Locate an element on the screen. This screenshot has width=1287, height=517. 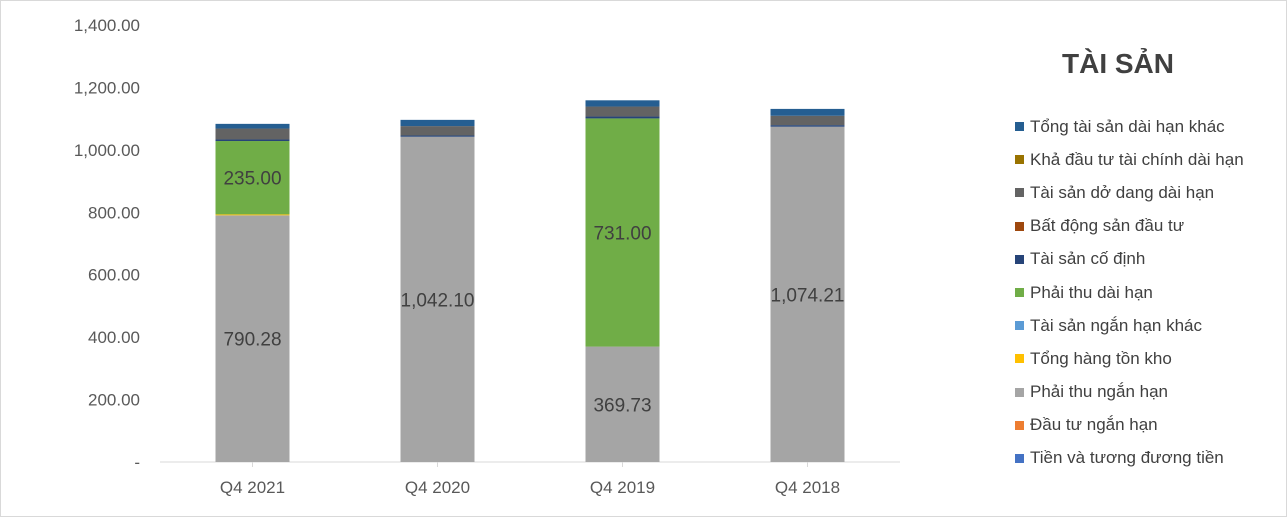
legend-label: Tài sản ngắn hạn khác is located at coordinates (1116, 325).